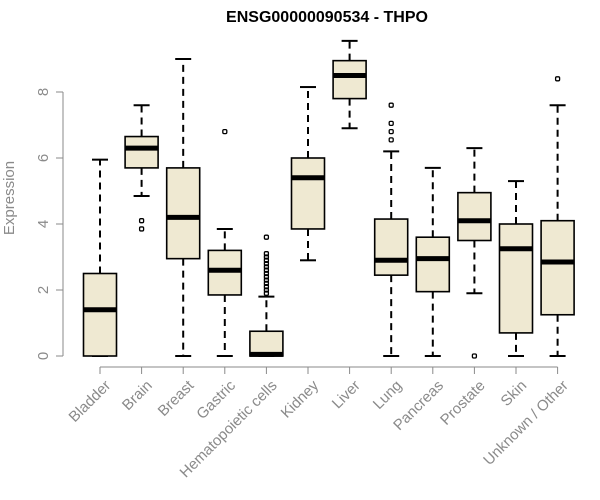 The image size is (600, 500). What do you see at coordinates (43, 224) in the screenshot?
I see `y-tick-label: 4` at bounding box center [43, 224].